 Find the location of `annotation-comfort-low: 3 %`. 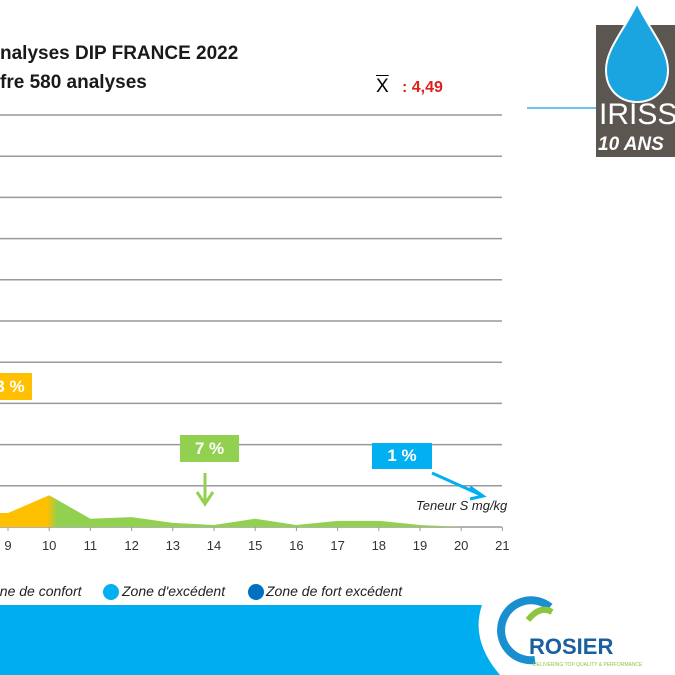

annotation-comfort-low: 3 % is located at coordinates (16, 386).